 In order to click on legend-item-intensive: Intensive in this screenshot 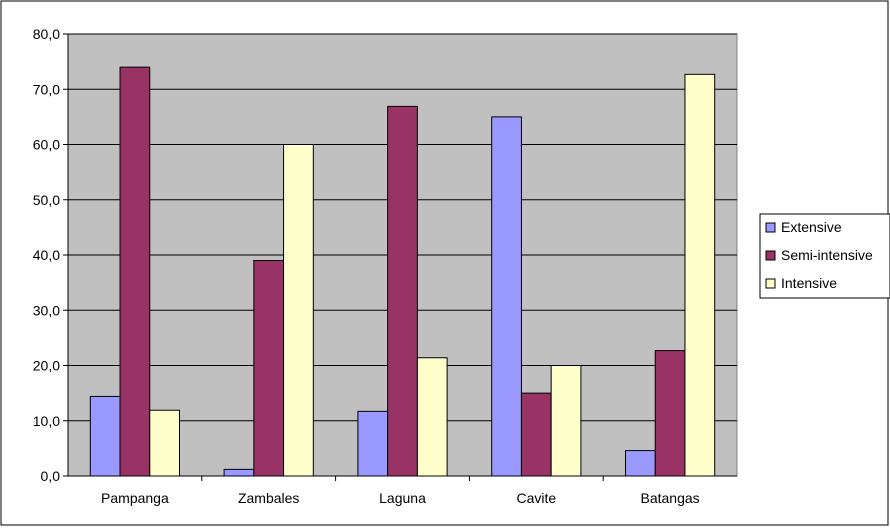, I will do `click(801, 283)`.